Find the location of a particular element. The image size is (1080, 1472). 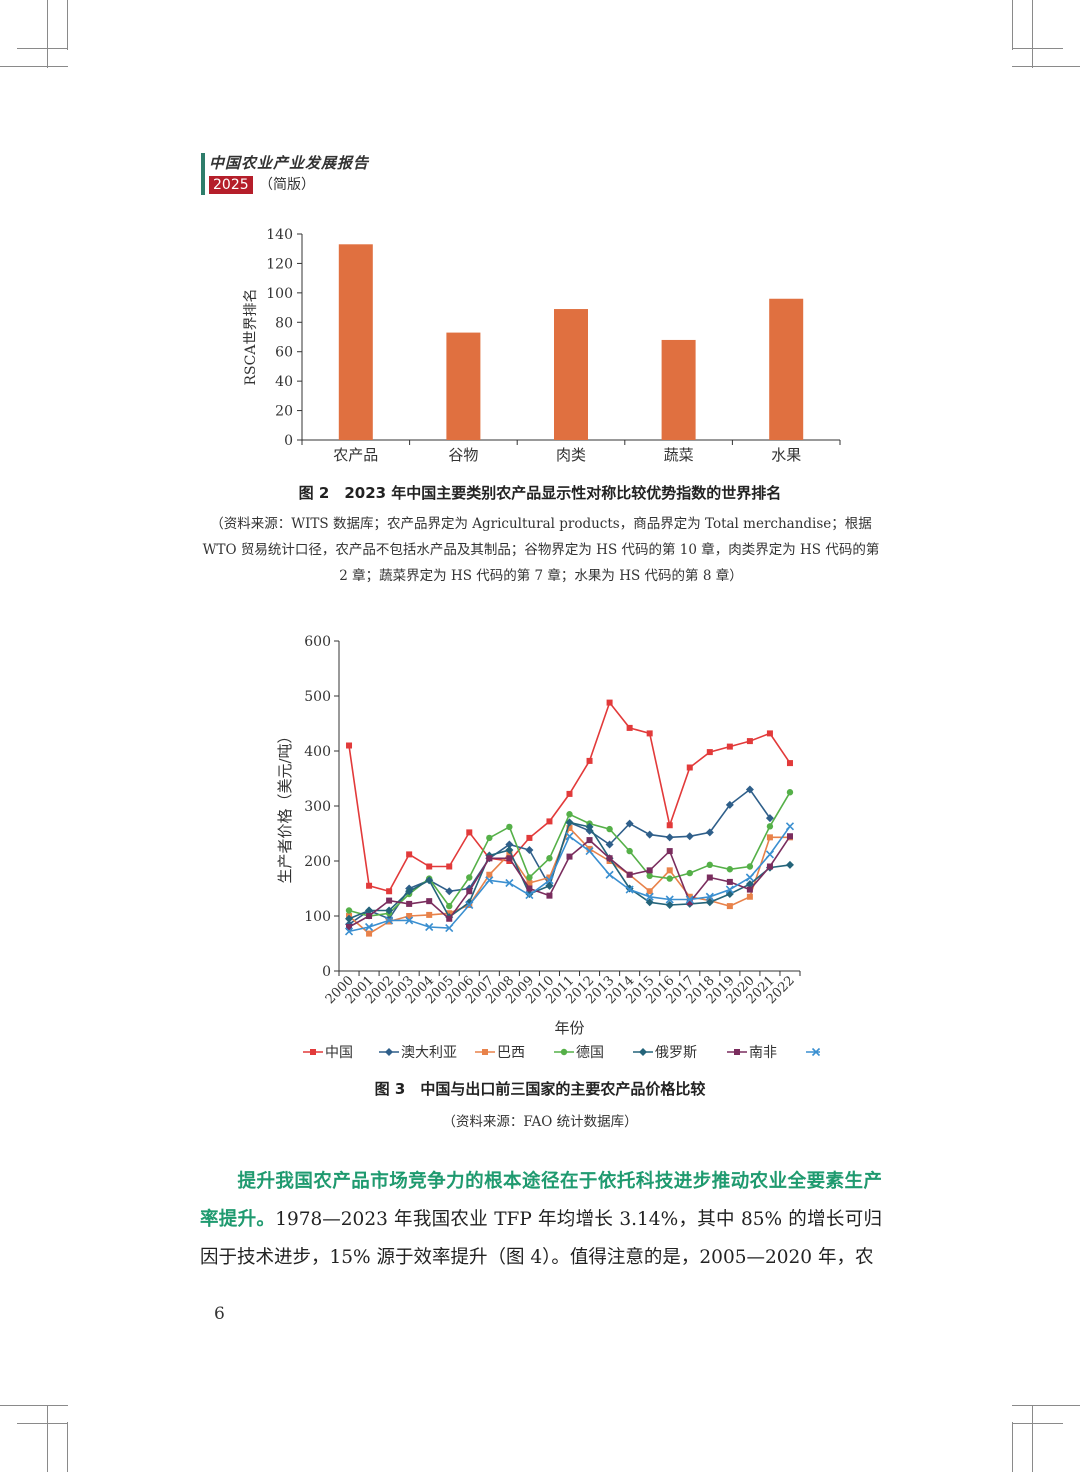

legend-item: 中国 is located at coordinates (328, 1053).